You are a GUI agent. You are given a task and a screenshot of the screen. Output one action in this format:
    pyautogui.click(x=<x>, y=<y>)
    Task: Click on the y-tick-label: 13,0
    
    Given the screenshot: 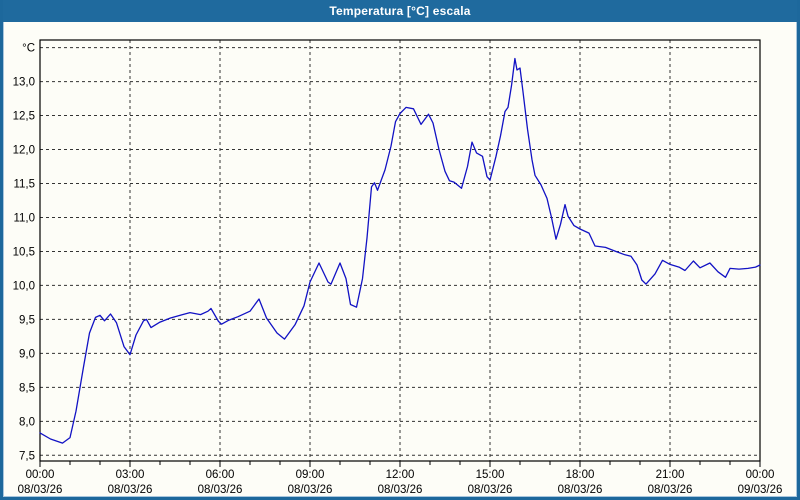 What is the action you would take?
    pyautogui.click(x=24, y=83)
    